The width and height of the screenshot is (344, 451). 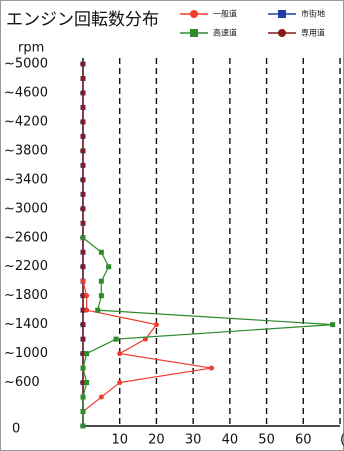 What do you see at coordinates (26, 324) in the screenshot?
I see `y-tick-label: ~1400` at bounding box center [26, 324].